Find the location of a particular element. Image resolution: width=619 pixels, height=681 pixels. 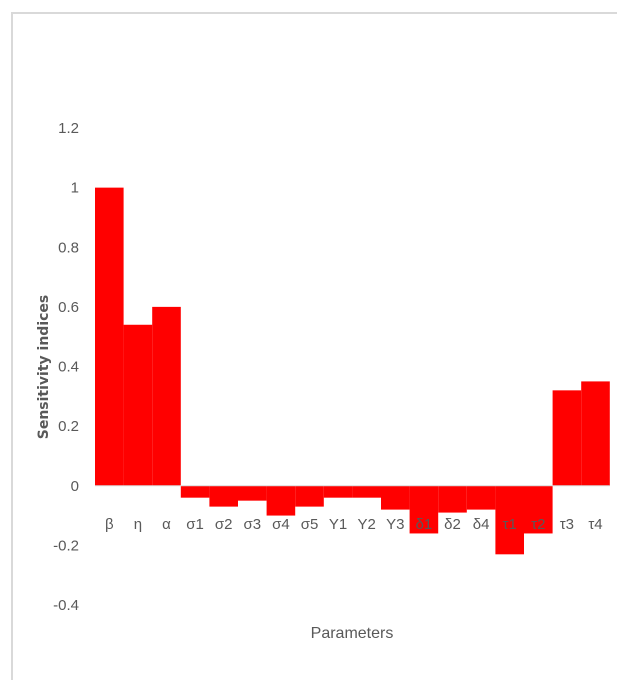

y-tick-label: 1.2 is located at coordinates (68, 128).